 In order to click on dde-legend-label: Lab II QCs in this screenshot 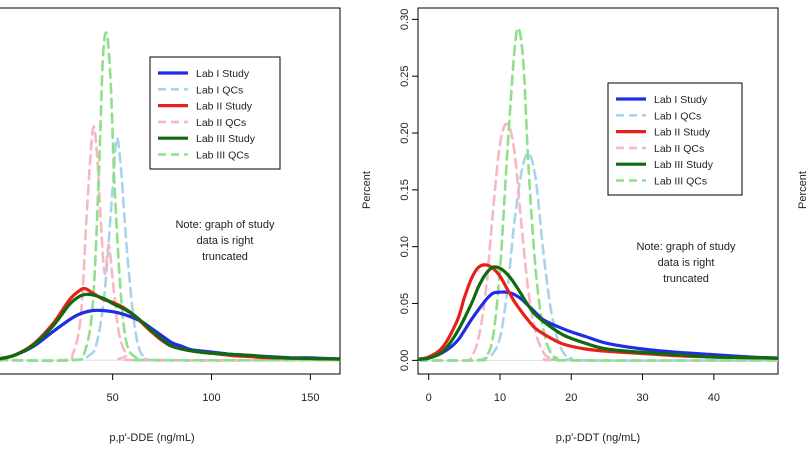, I will do `click(221, 123)`.